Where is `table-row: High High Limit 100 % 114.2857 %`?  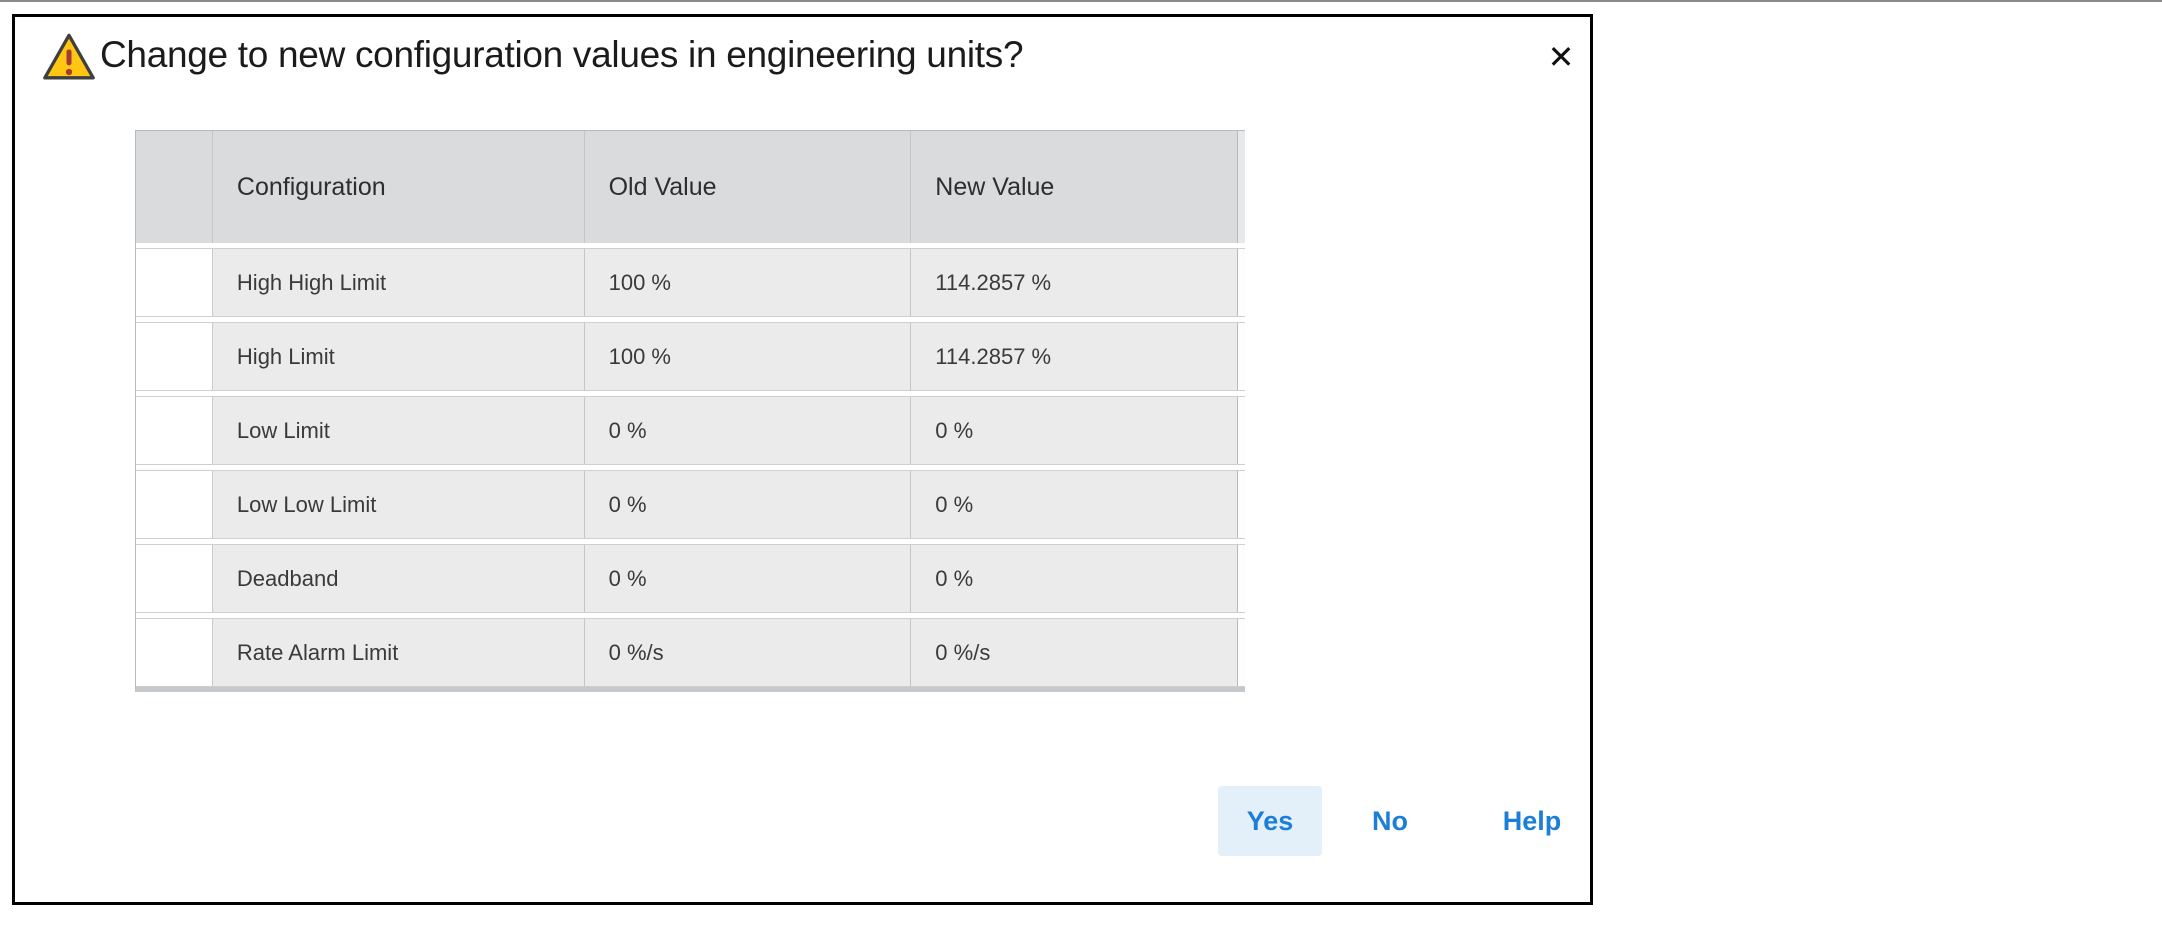 table-row: High High Limit 100 % 114.2857 % is located at coordinates (690, 282).